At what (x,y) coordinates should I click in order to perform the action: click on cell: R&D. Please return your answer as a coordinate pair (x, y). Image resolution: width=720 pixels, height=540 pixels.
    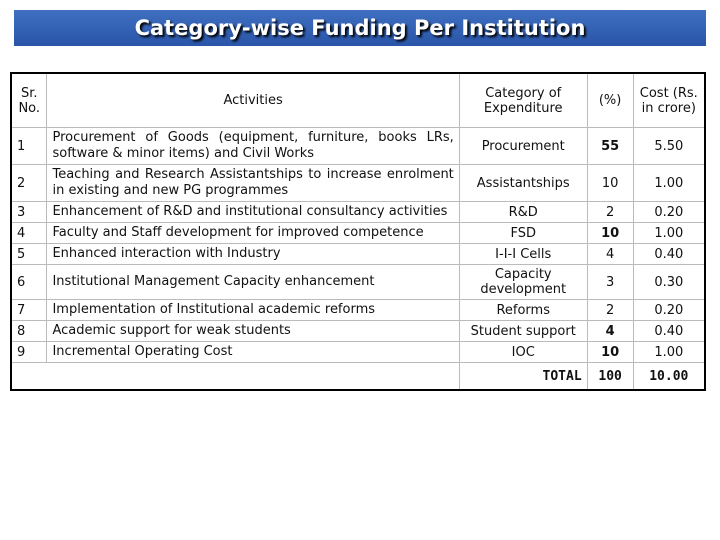
    Looking at the image, I should click on (523, 212).